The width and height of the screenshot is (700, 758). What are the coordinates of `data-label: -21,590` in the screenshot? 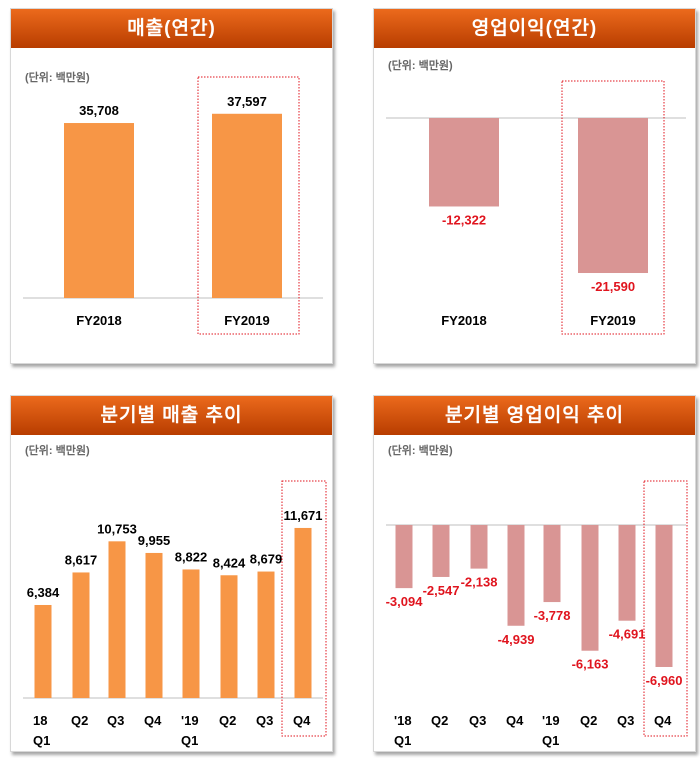 It's located at (613, 286).